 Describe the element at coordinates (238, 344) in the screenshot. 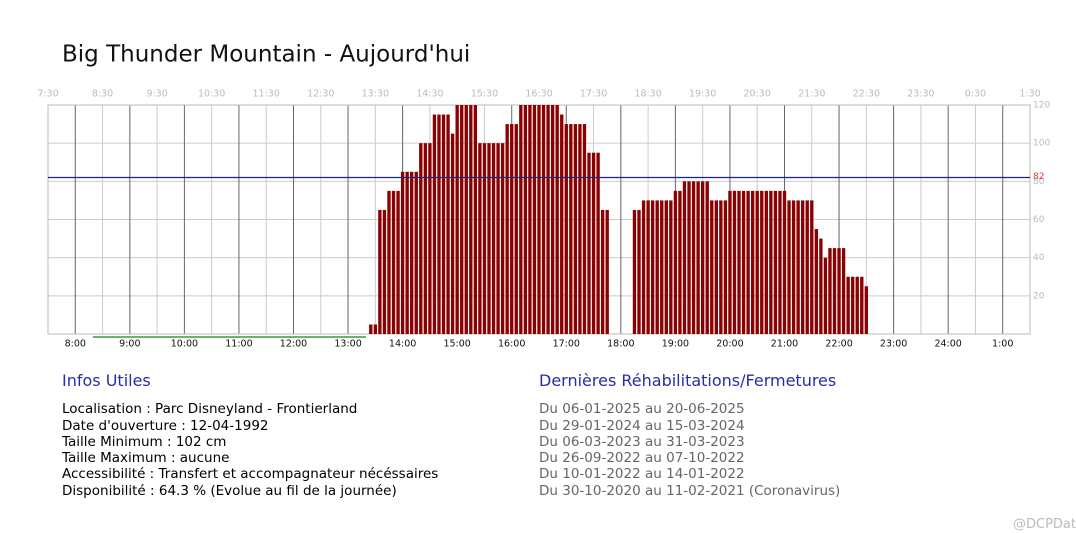

I see `x-tick-label: 11:00` at that location.